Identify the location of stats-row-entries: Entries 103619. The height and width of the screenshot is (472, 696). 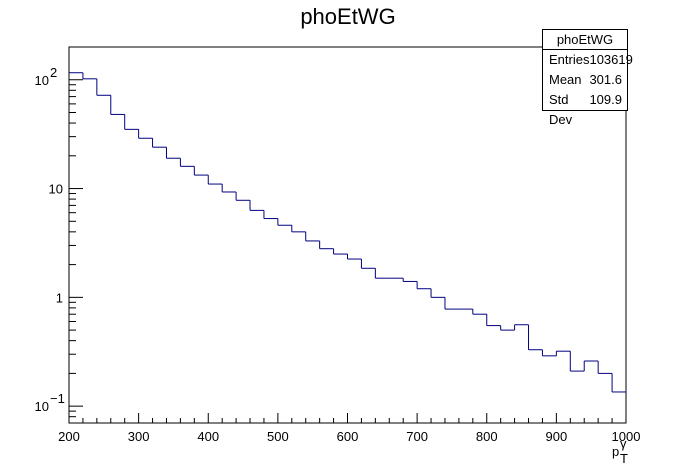
(588, 60).